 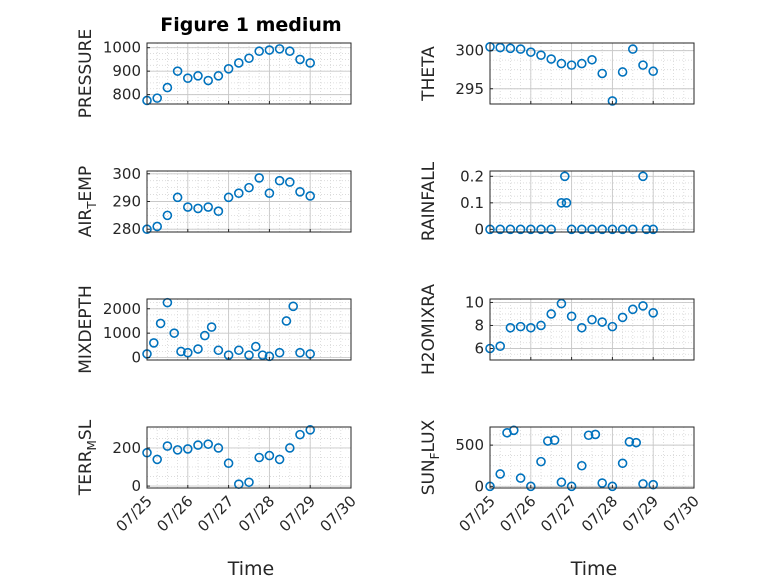 I want to click on y-axis-label-main: MIXDEPTH, so click(x=86, y=329).